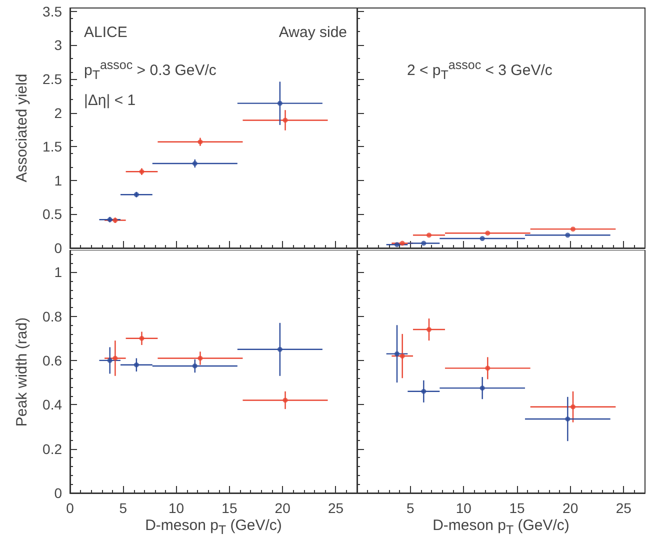  What do you see at coordinates (312, 32) in the screenshot?
I see `annotation: Away side` at bounding box center [312, 32].